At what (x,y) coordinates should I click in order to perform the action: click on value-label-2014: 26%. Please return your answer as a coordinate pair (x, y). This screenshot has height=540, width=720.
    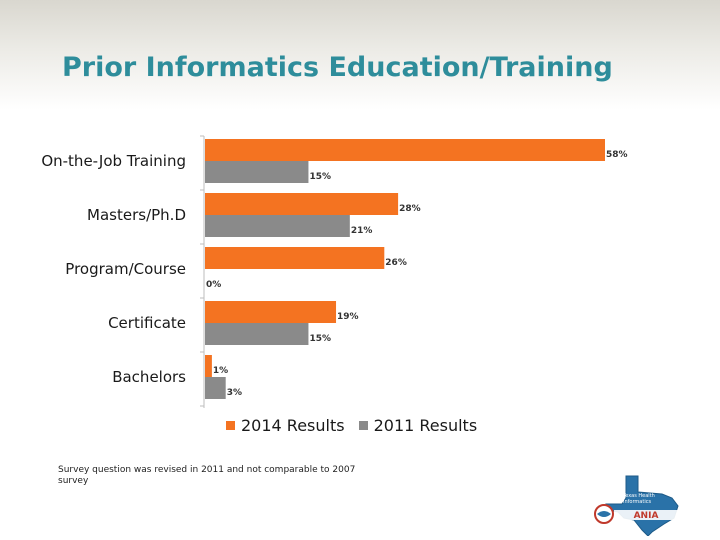
    Looking at the image, I should click on (396, 263).